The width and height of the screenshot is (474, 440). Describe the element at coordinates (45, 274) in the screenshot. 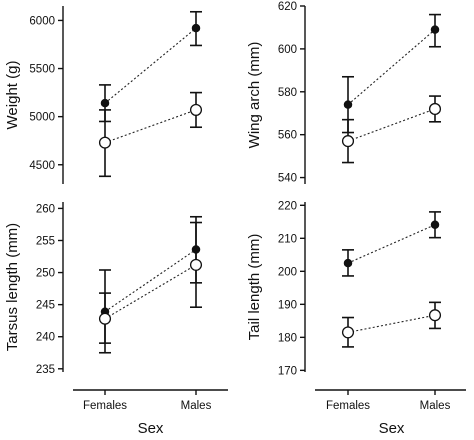

I see `y-tick-label: 250` at that location.